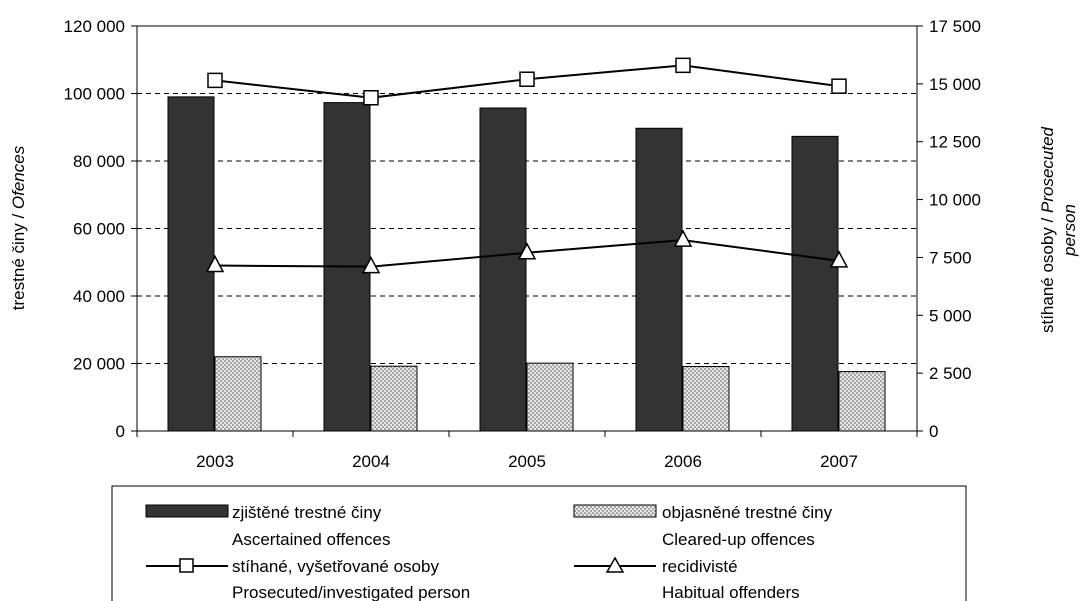 This screenshot has height=601, width=1085. Describe the element at coordinates (550, 397) in the screenshot. I see `bar-cleared-2005` at that location.